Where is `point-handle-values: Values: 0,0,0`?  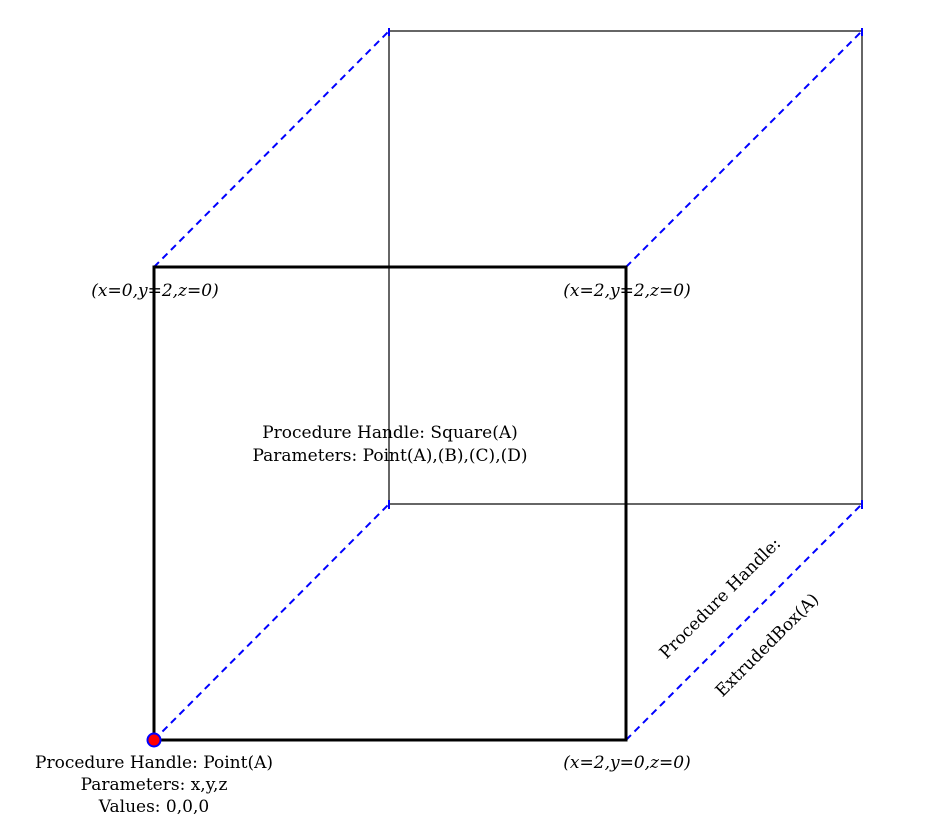 point-handle-values: Values: 0,0,0 is located at coordinates (153, 807).